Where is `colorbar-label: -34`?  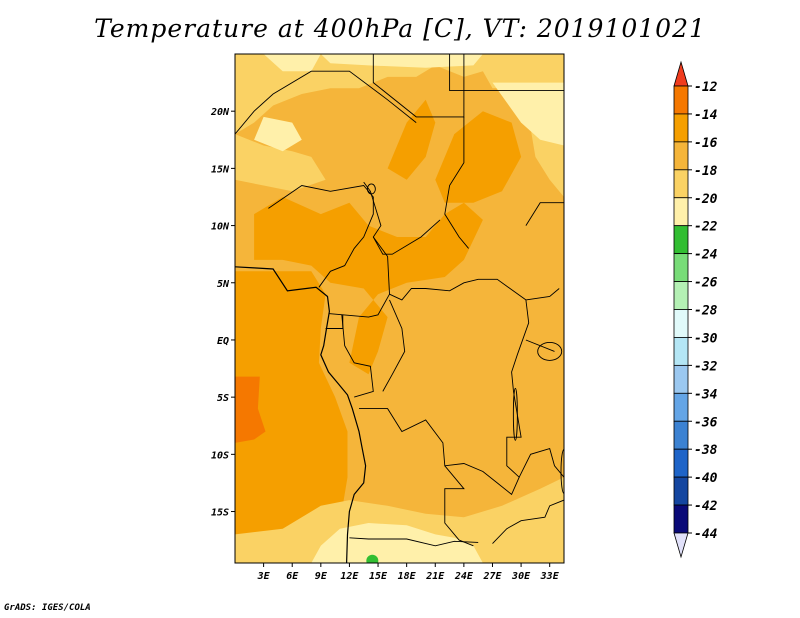 colorbar-label: -34 is located at coordinates (706, 394).